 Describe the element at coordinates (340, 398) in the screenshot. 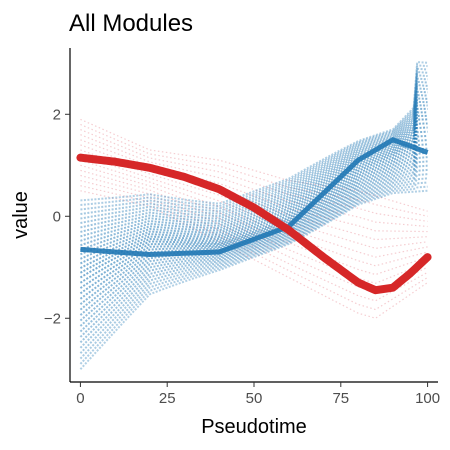

I see `x-tick-label: 75` at that location.